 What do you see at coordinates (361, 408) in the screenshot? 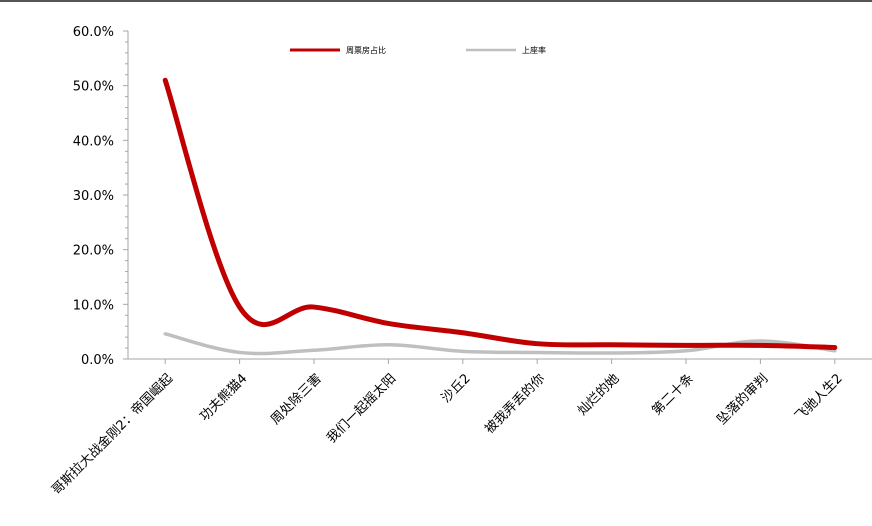
I see `x-tick-label: 我们一起摇太阳` at bounding box center [361, 408].